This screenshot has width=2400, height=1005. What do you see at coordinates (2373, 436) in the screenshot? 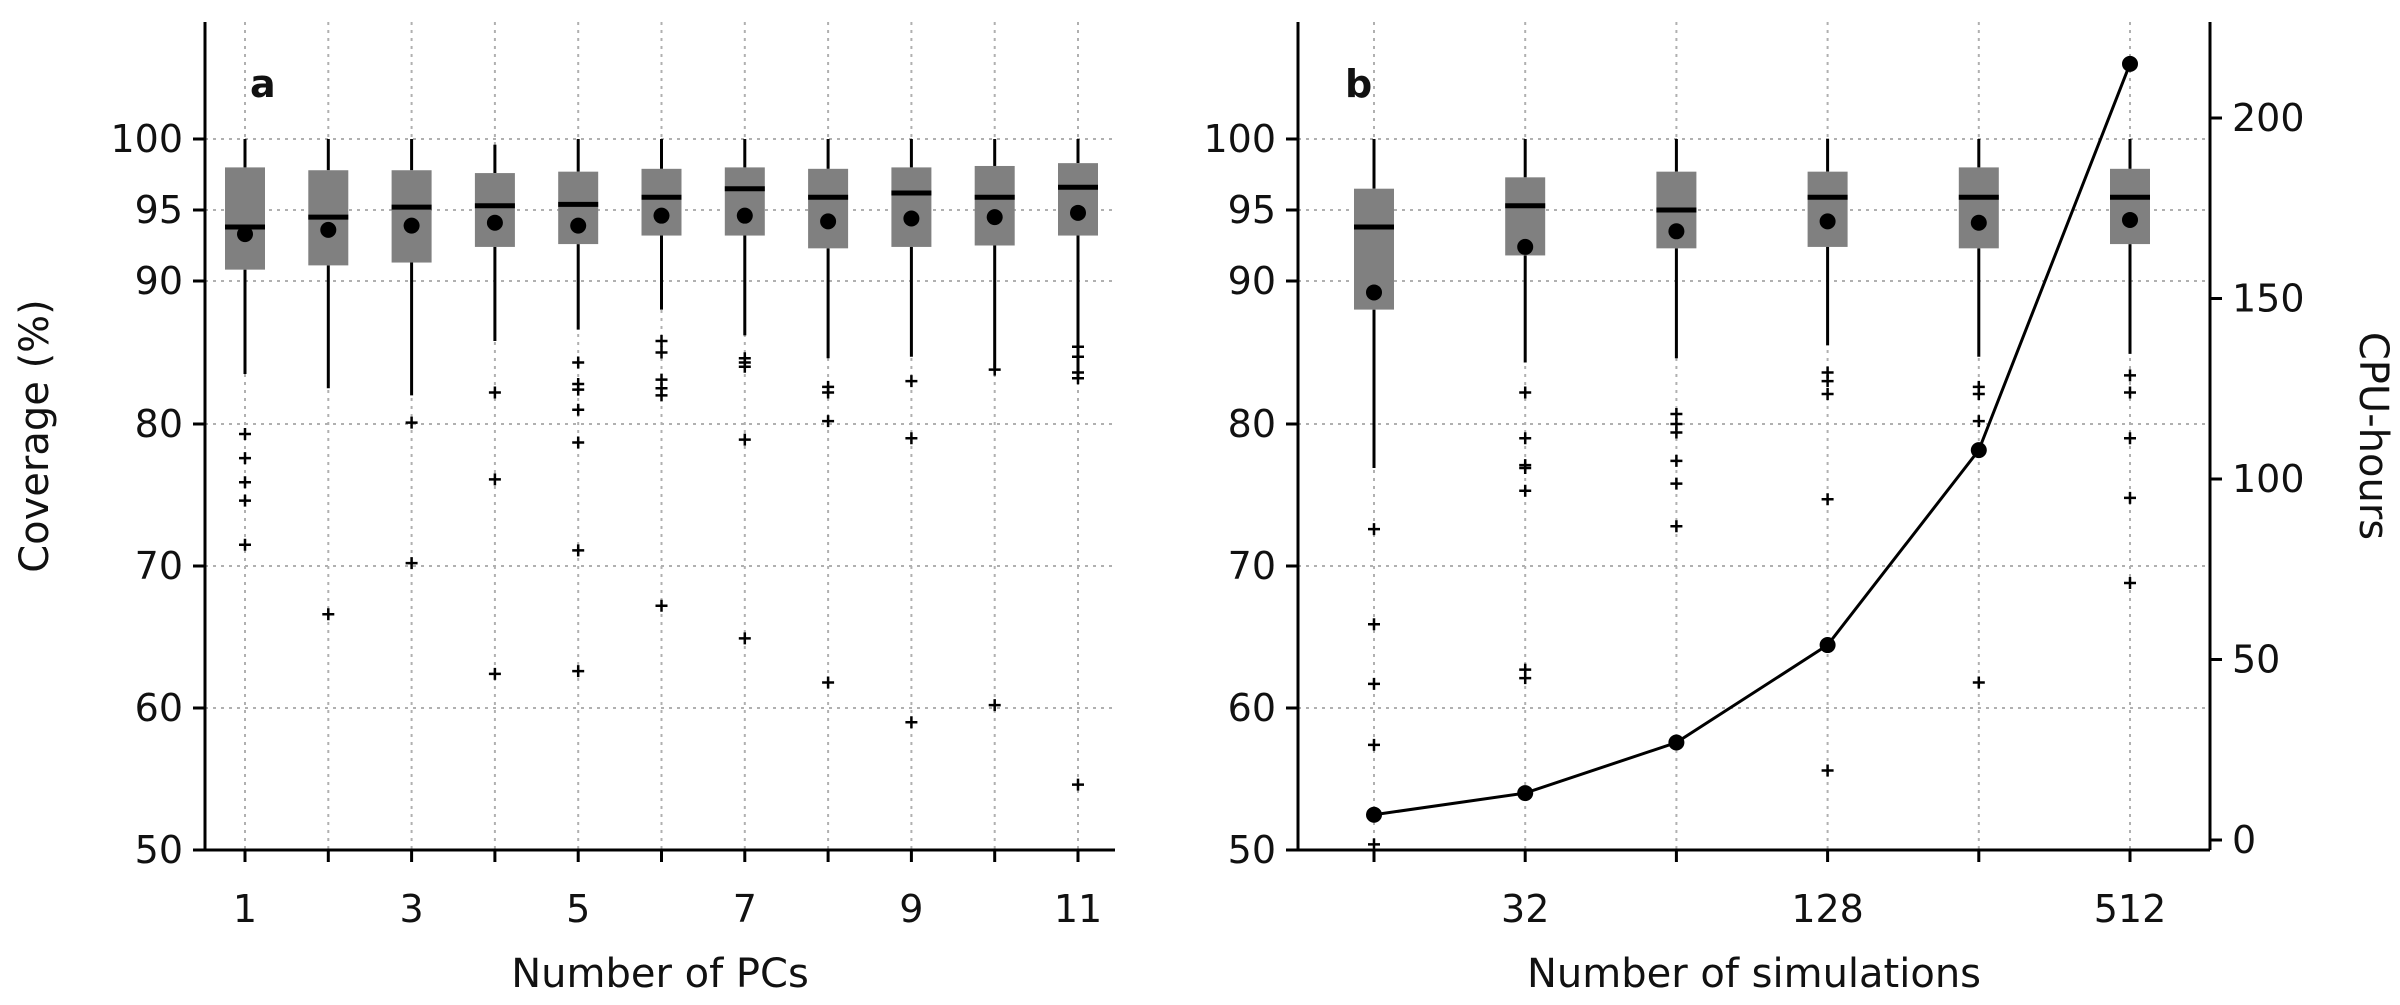
I see `right-axis-title: CPU-hours` at bounding box center [2373, 436].